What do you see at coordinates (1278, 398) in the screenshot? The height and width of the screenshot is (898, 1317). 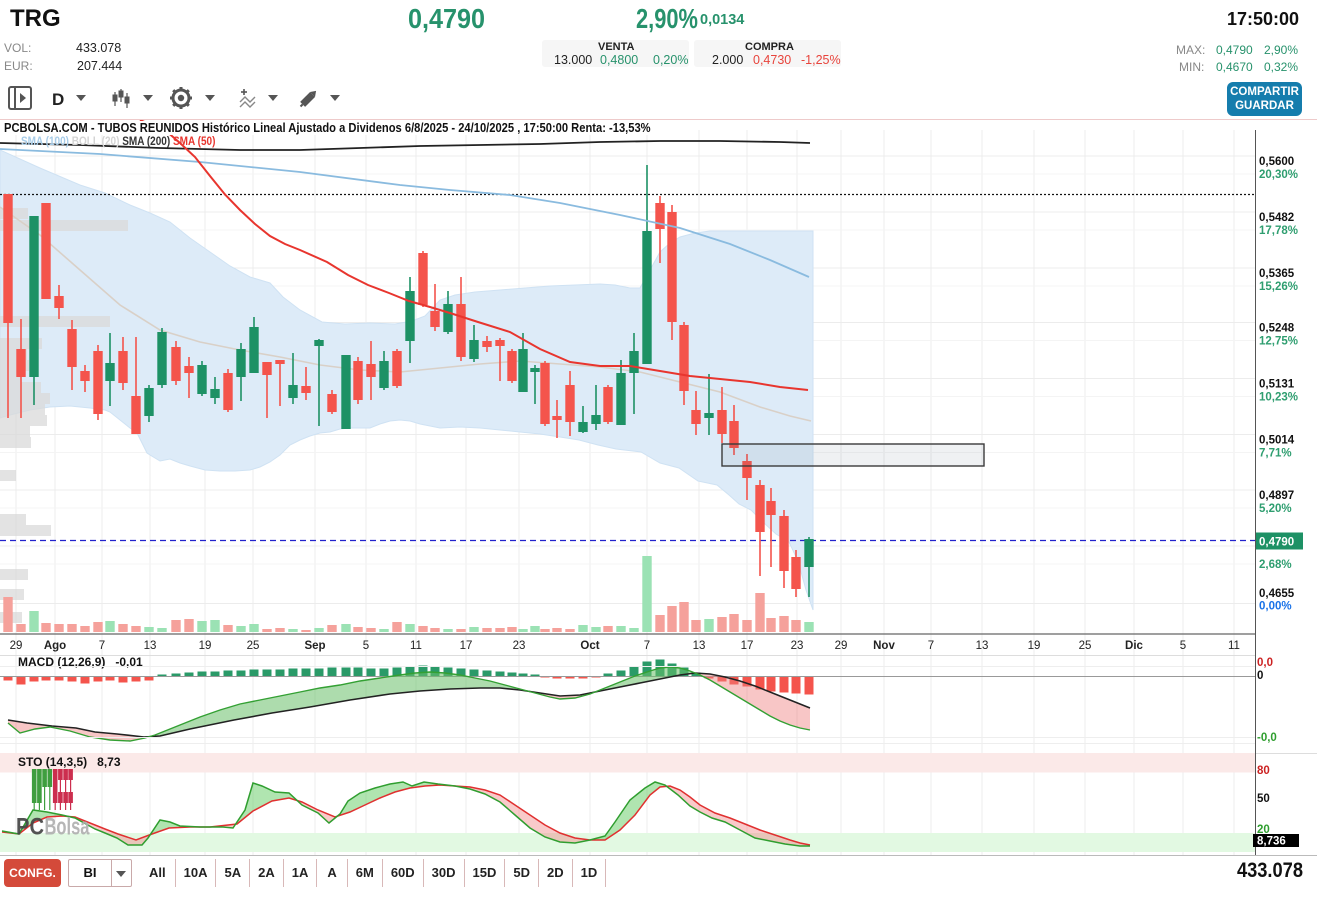 I see `svg-text: 10,23%` at bounding box center [1278, 398].